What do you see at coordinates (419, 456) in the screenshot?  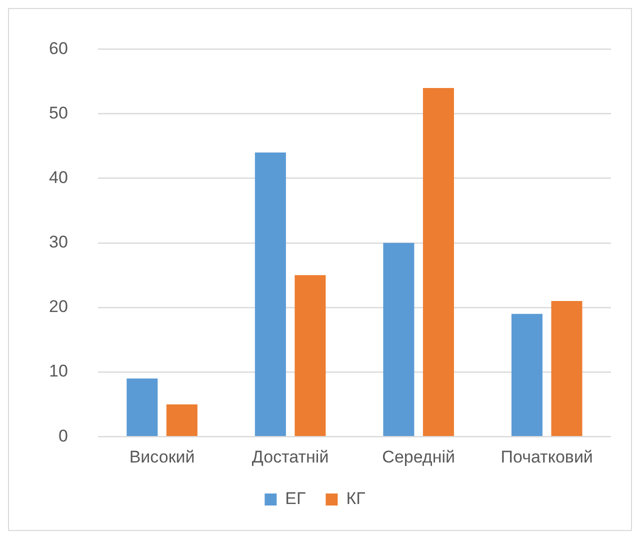 I see `x-tick-label: Середній` at bounding box center [419, 456].